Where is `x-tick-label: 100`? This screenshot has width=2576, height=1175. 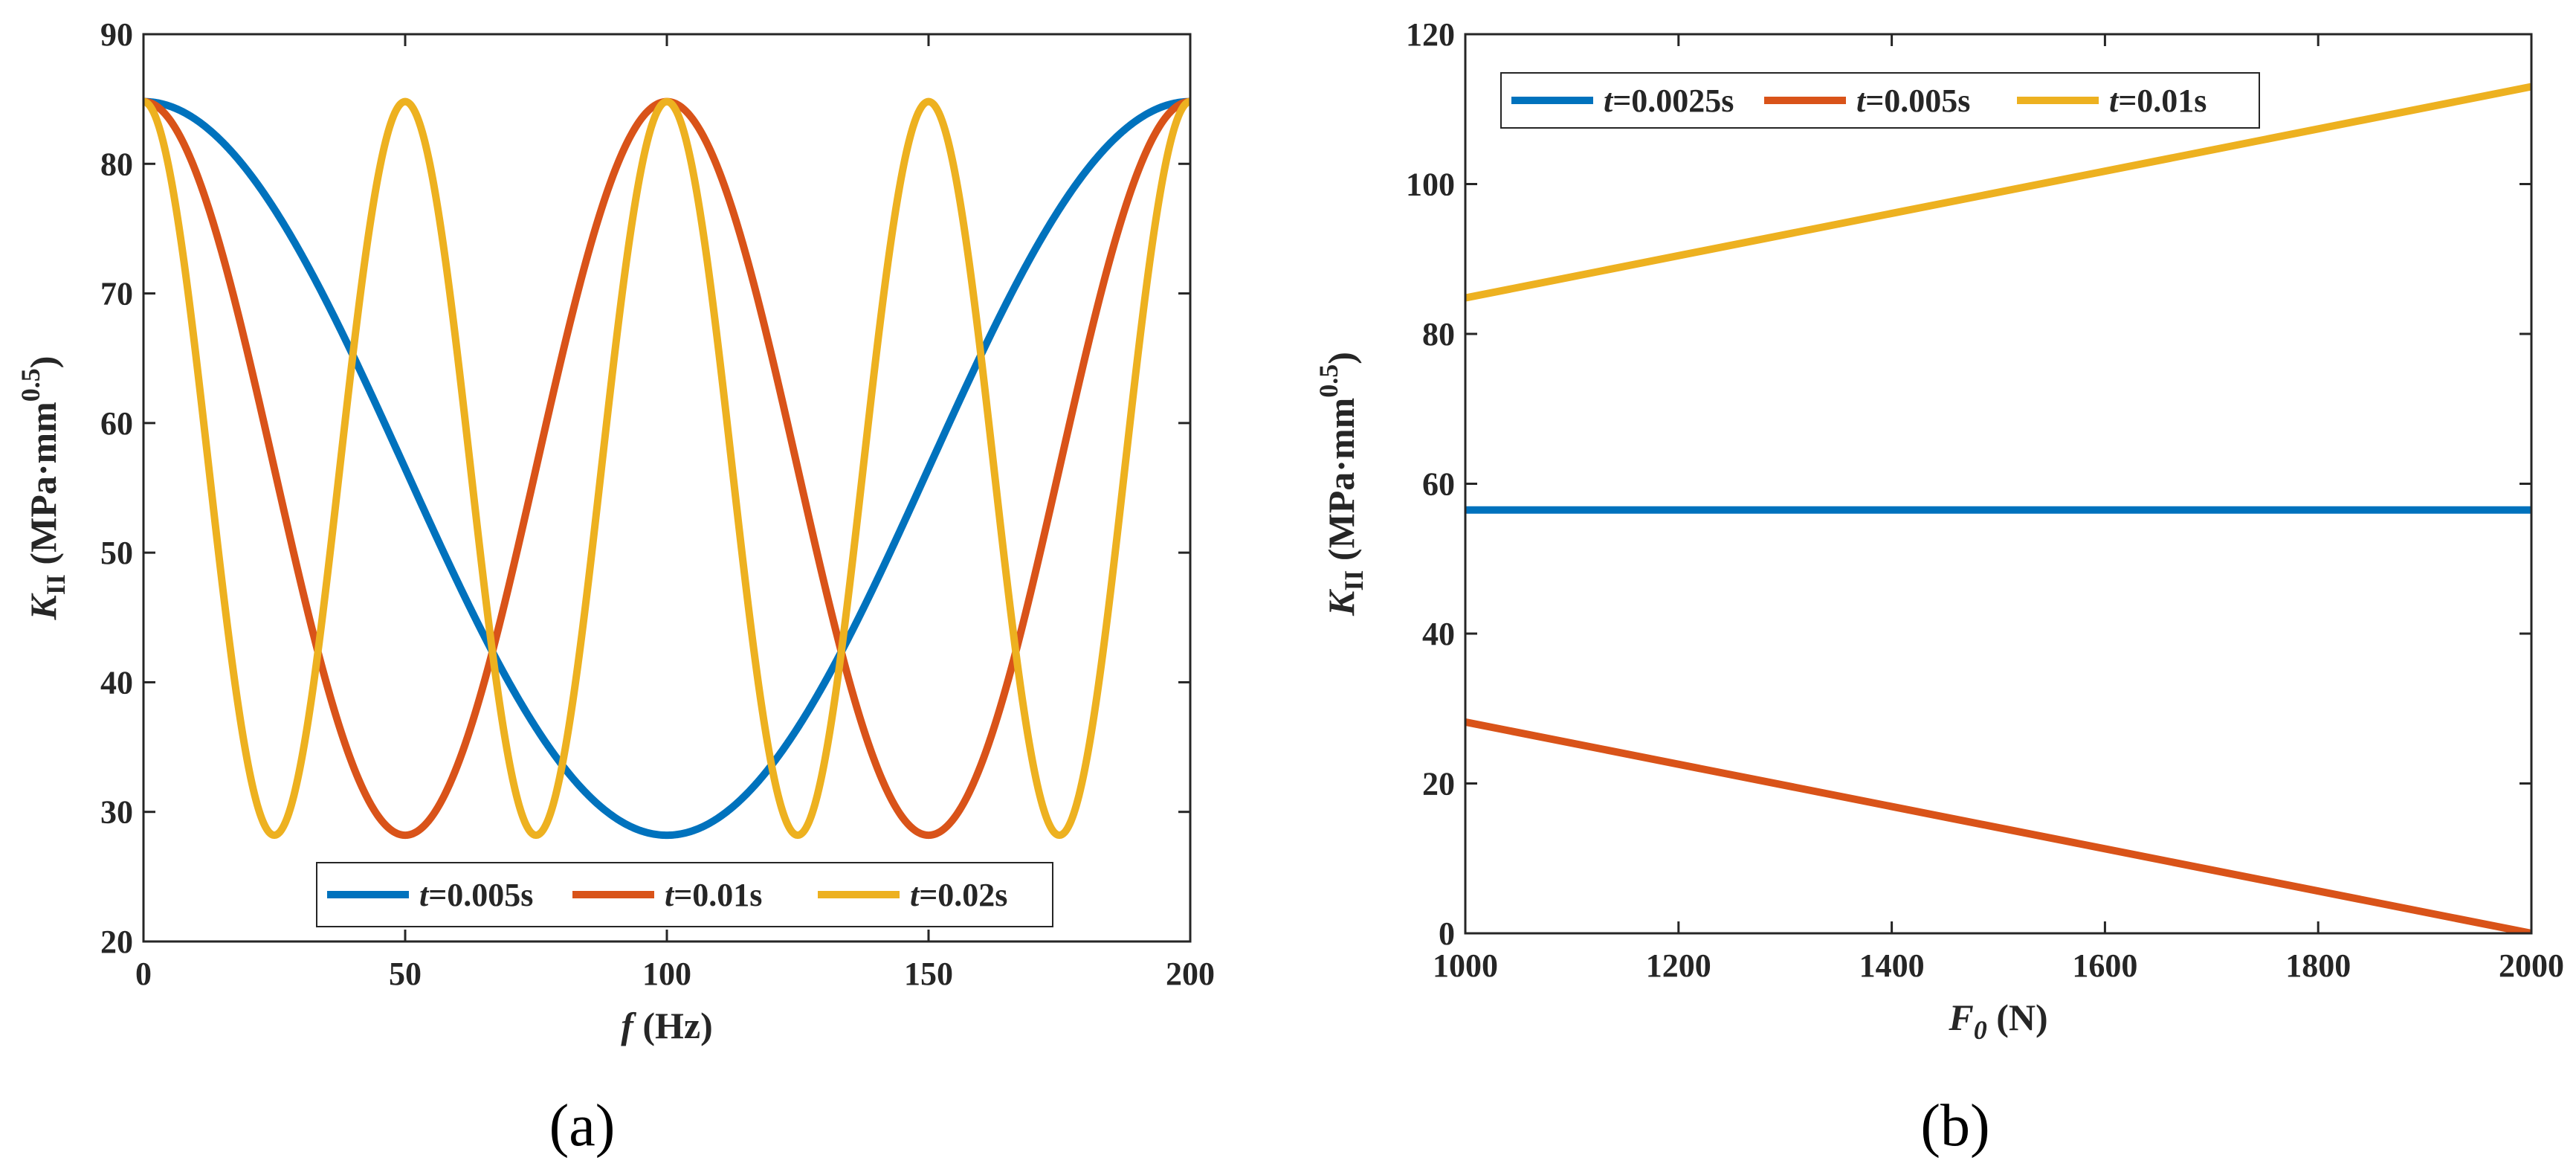 x-tick-label: 100 is located at coordinates (666, 974).